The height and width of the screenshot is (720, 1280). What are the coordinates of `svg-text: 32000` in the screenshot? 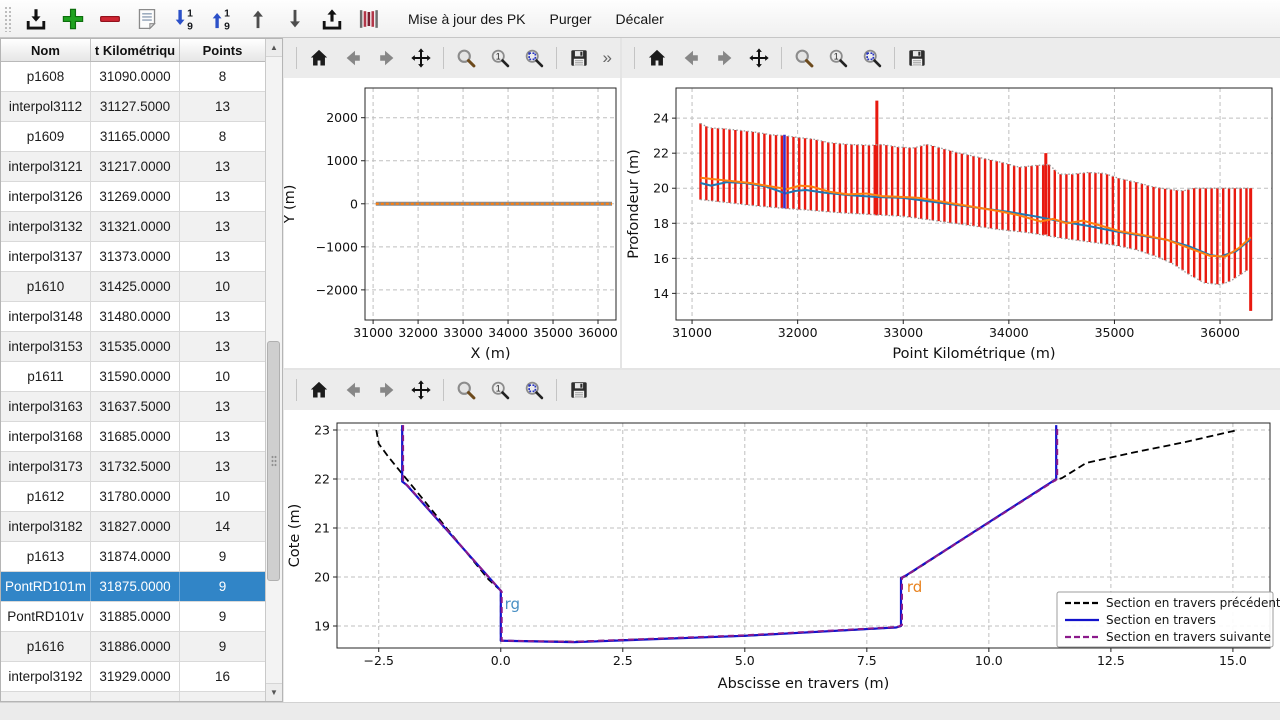 It's located at (418, 332).